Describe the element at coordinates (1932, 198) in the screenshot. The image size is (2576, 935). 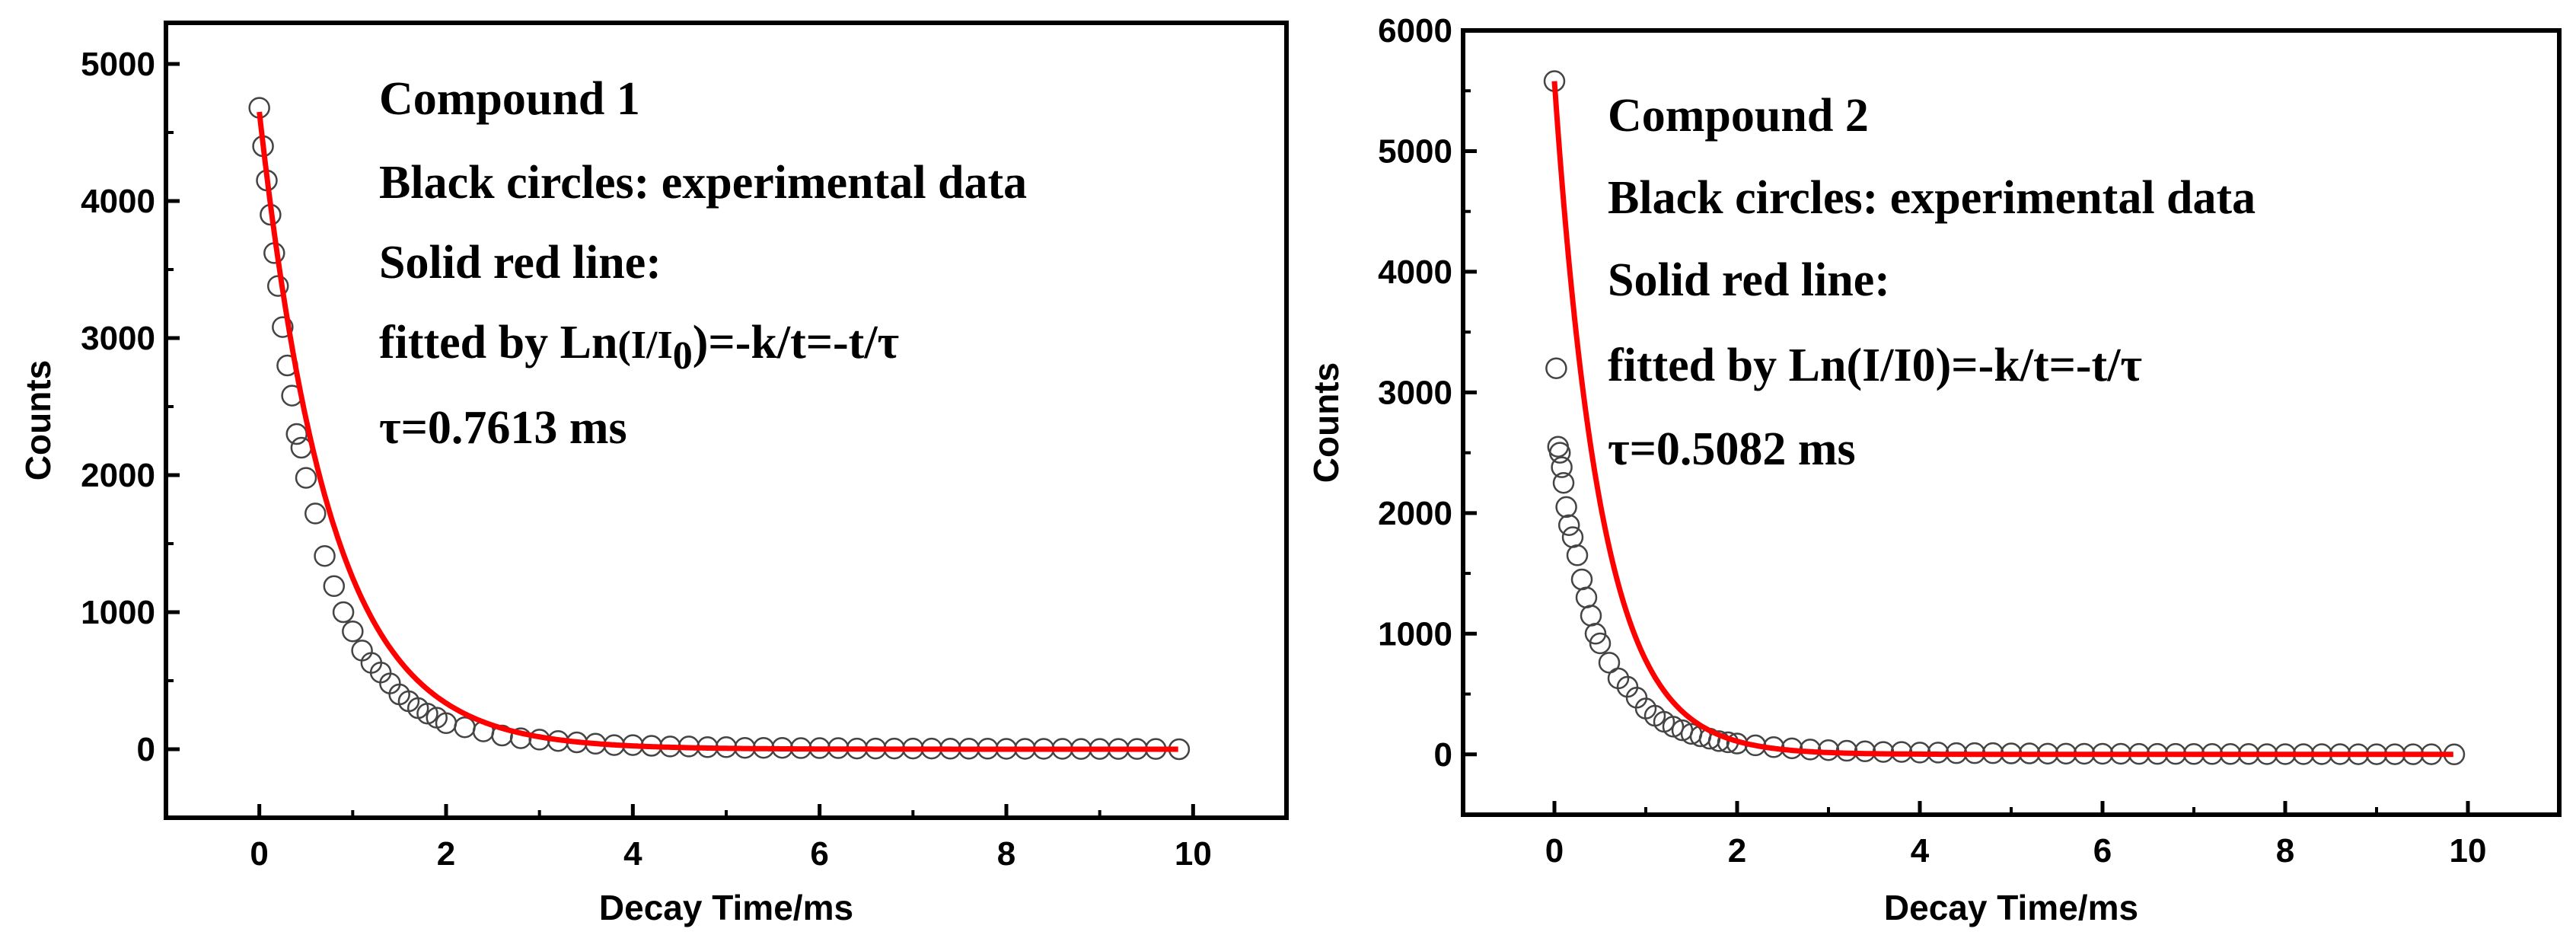
I see `compound-2-legend-circles: Black circles: experimental data` at that location.